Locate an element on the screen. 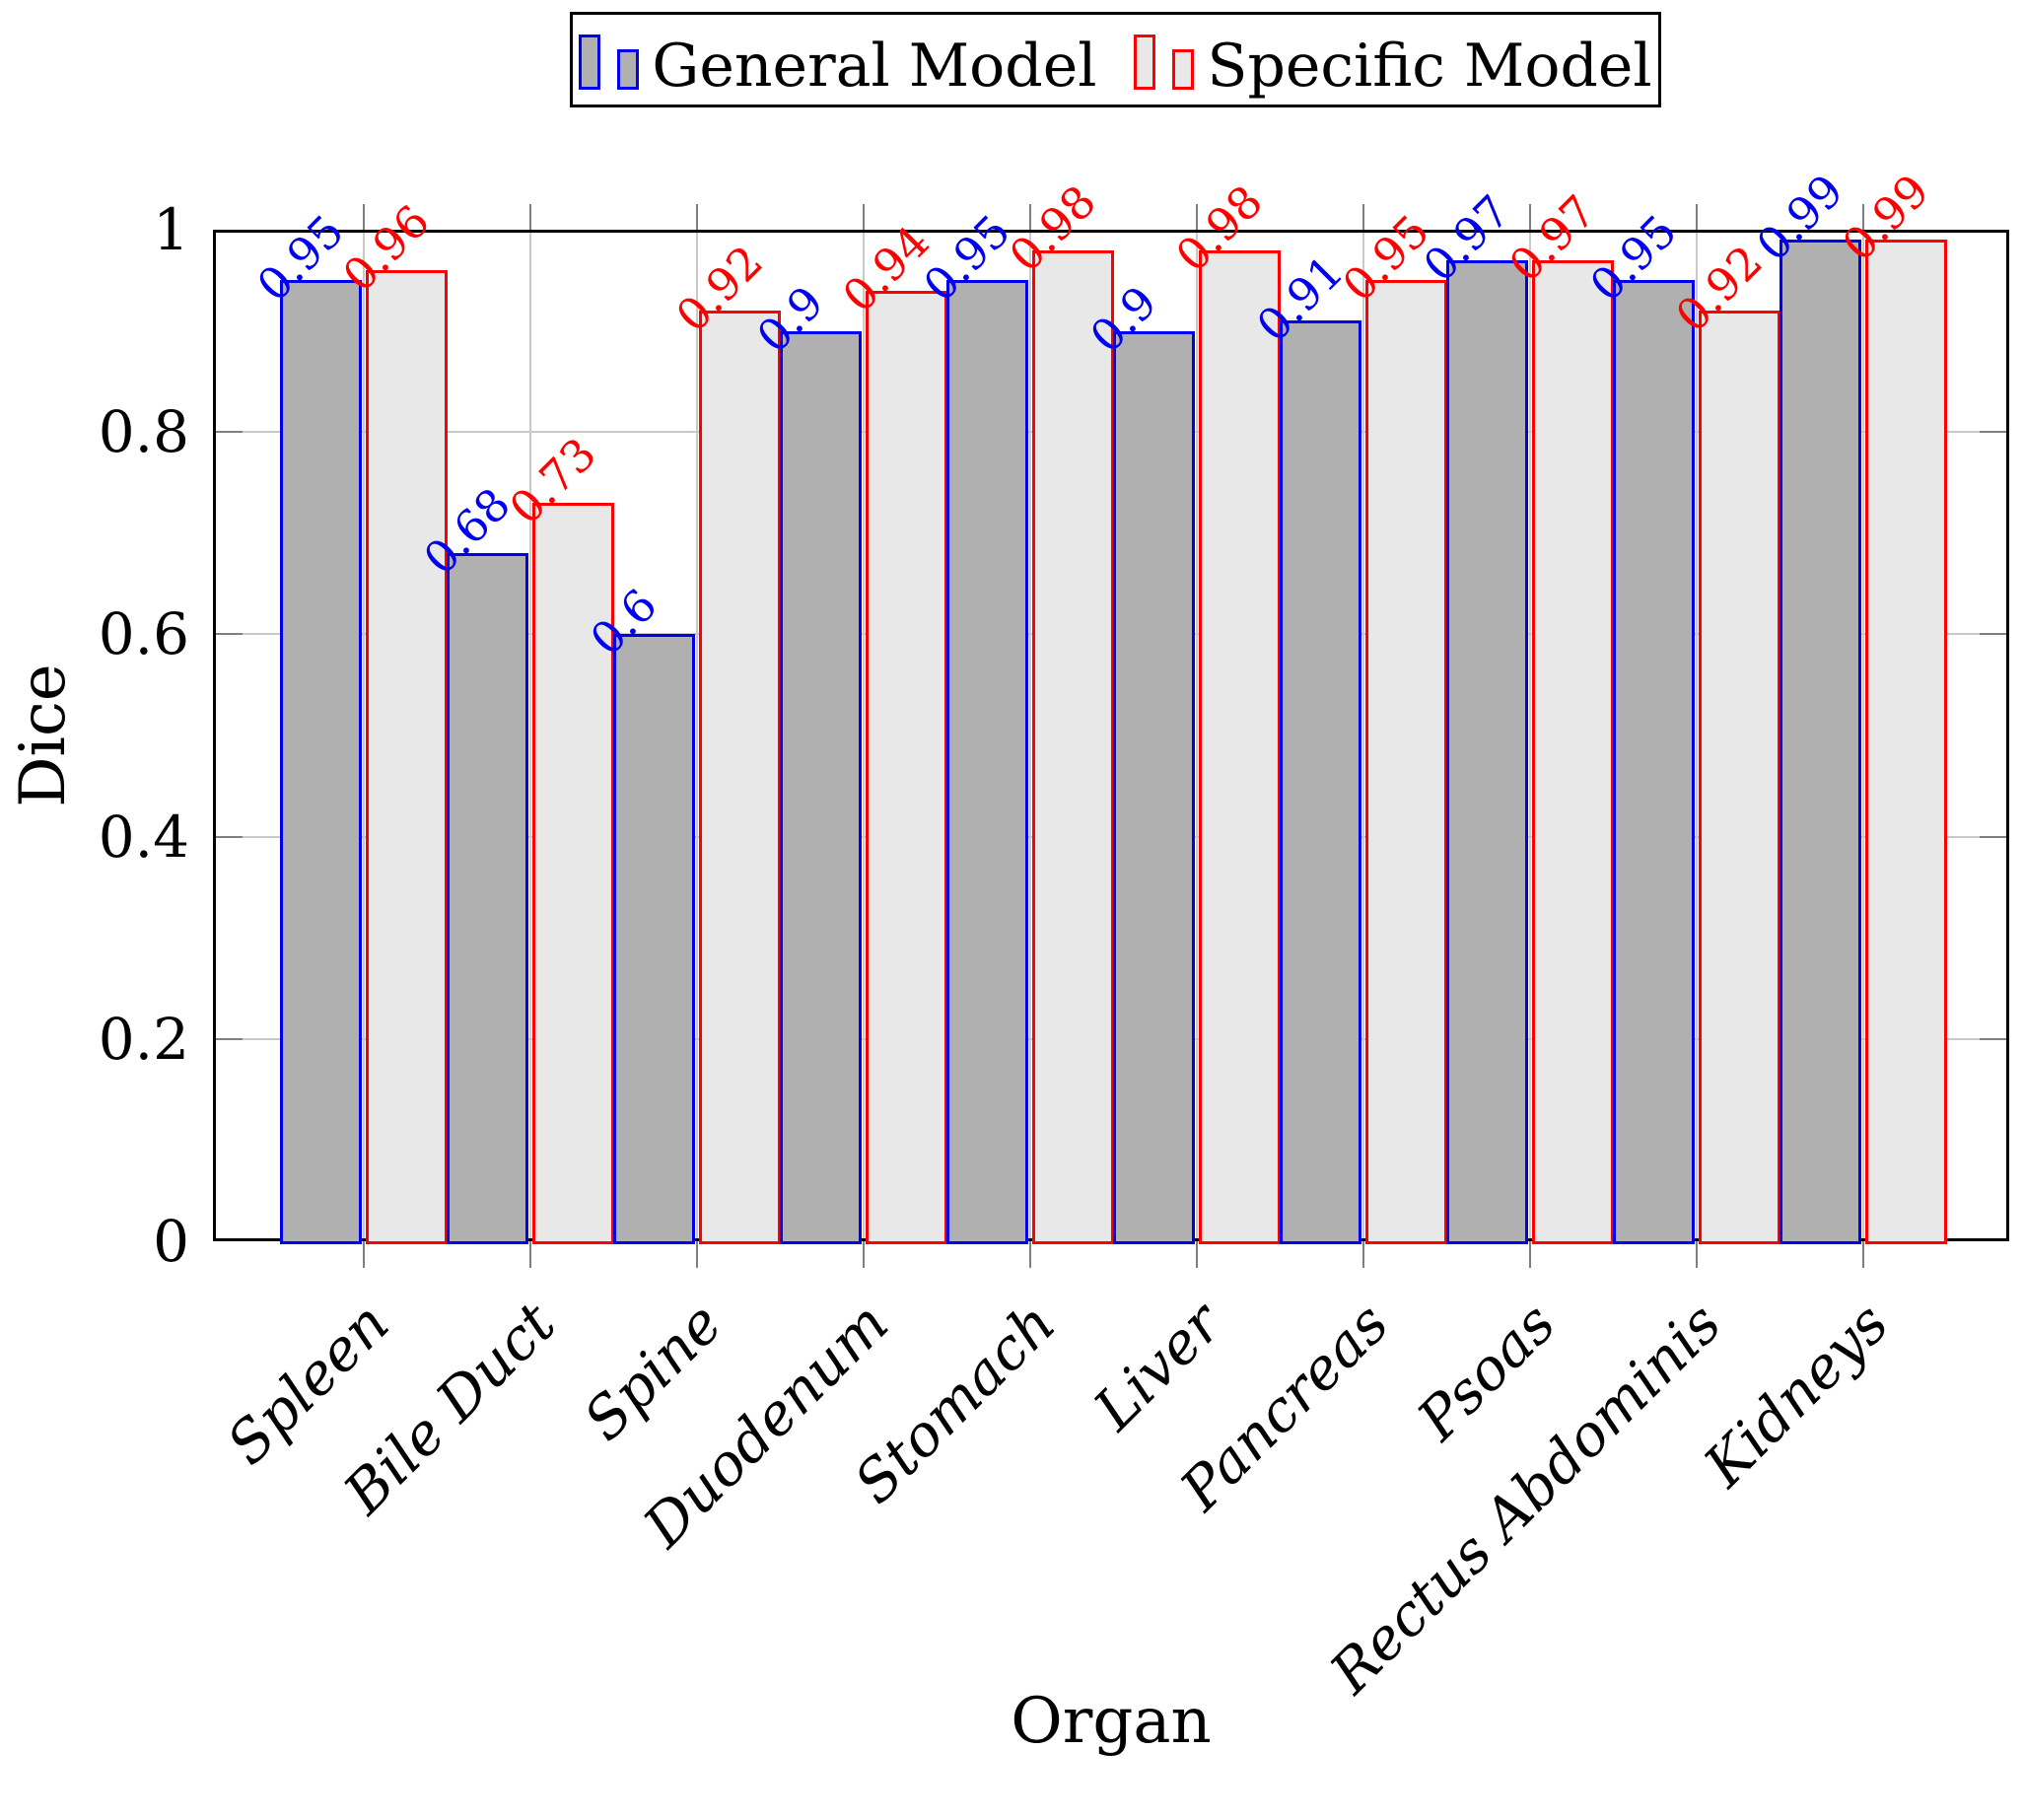  y-tick-label: 0.8 is located at coordinates (143, 432).